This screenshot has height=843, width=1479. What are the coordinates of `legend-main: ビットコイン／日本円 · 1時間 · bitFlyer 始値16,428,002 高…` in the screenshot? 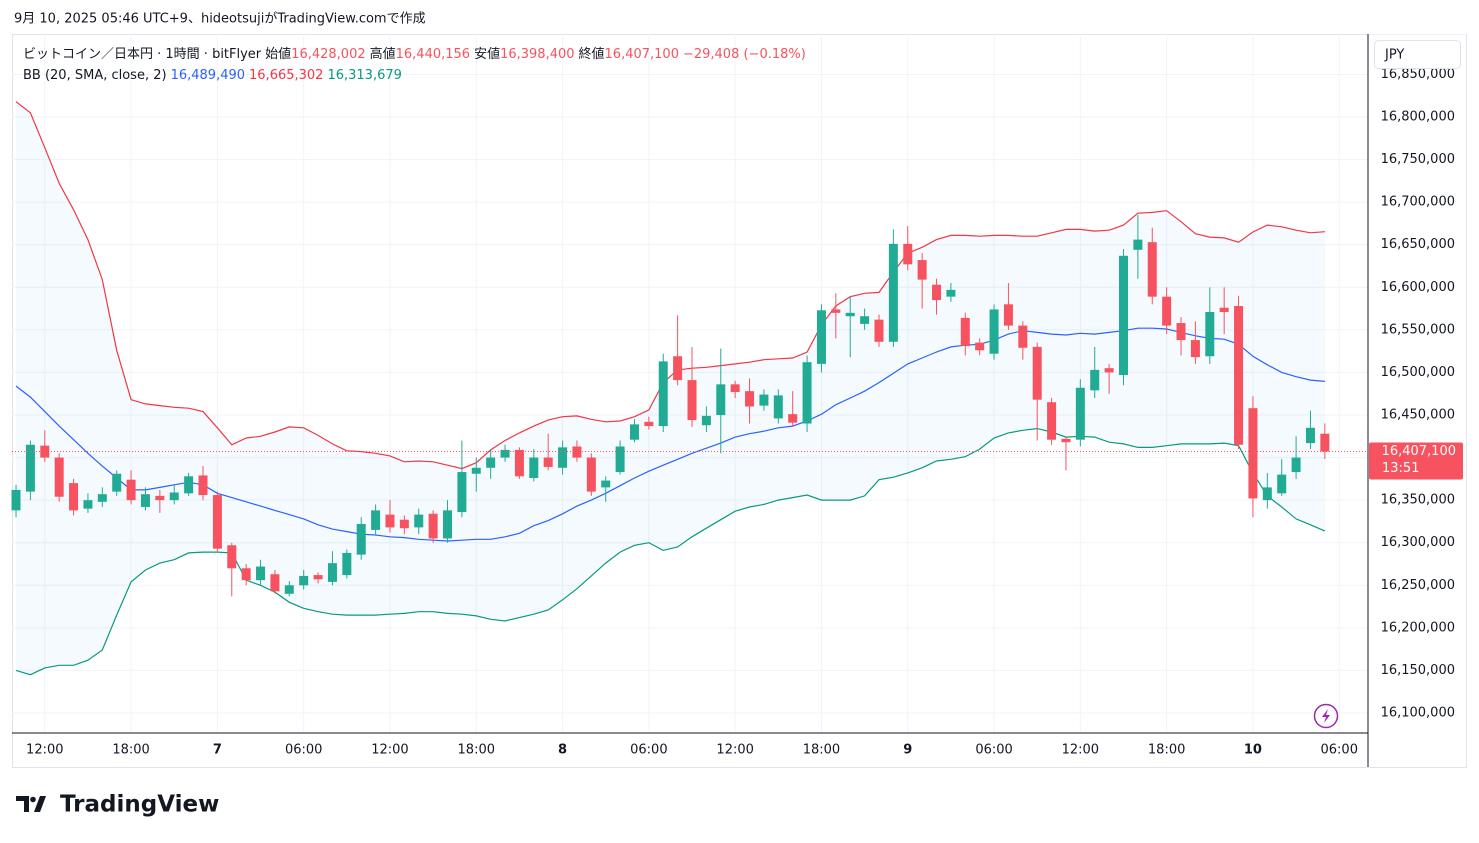 It's located at (416, 54).